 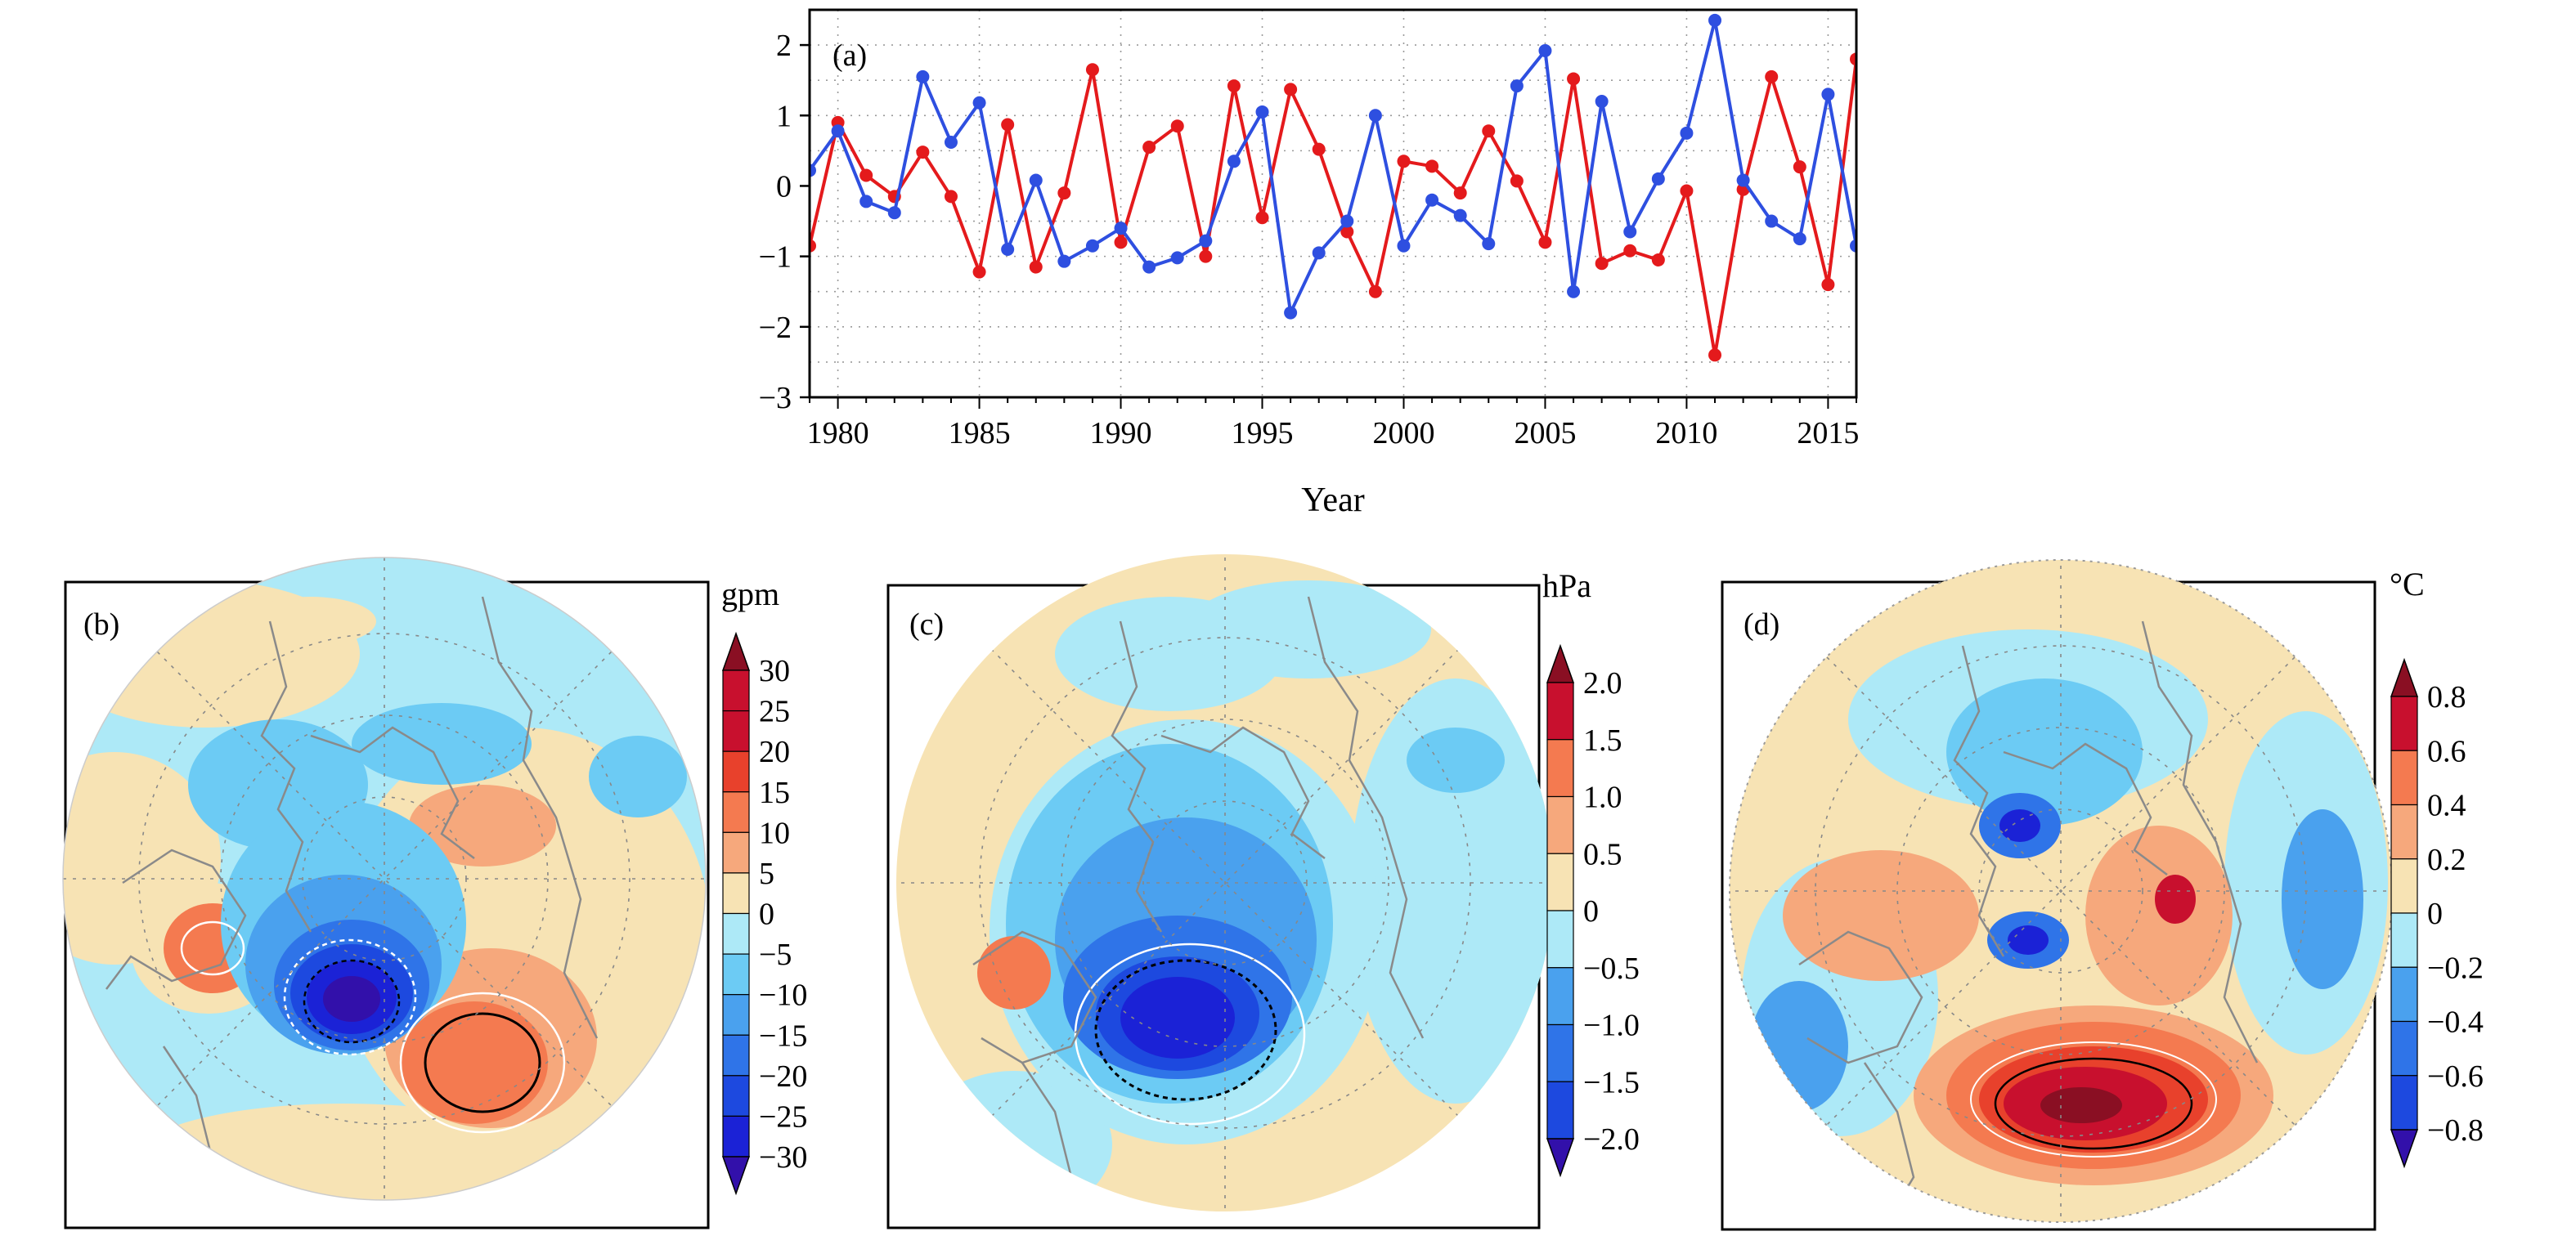 I want to click on colorbar-tick-label: −25, so click(x=783, y=1116).